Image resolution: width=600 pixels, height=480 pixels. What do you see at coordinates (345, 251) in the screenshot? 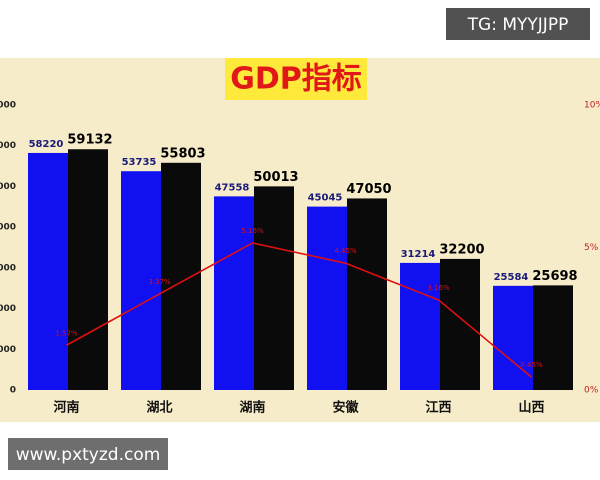
I see `line-value-label: 4.45%` at bounding box center [345, 251].